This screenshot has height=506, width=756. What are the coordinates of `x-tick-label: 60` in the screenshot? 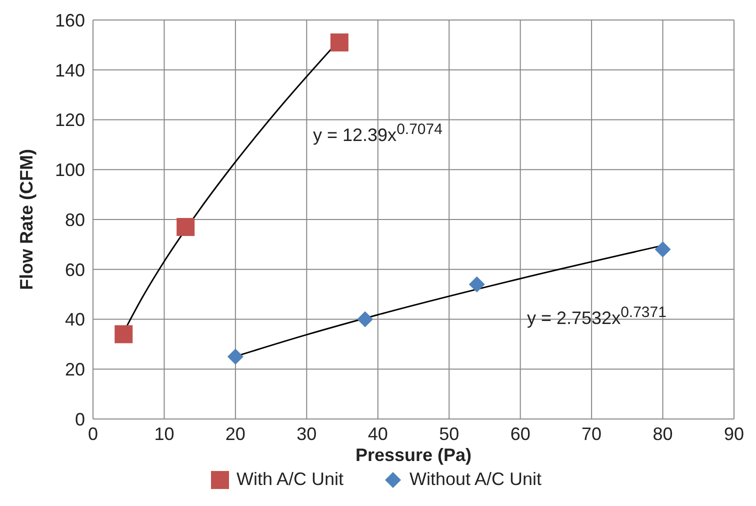 It's located at (520, 434).